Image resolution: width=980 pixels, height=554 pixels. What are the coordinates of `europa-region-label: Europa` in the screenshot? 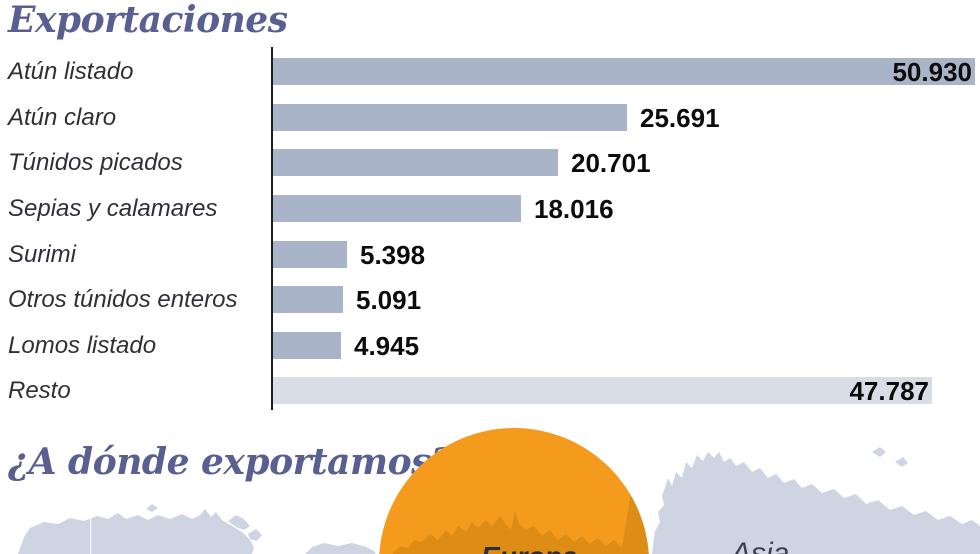 It's located at (529, 547).